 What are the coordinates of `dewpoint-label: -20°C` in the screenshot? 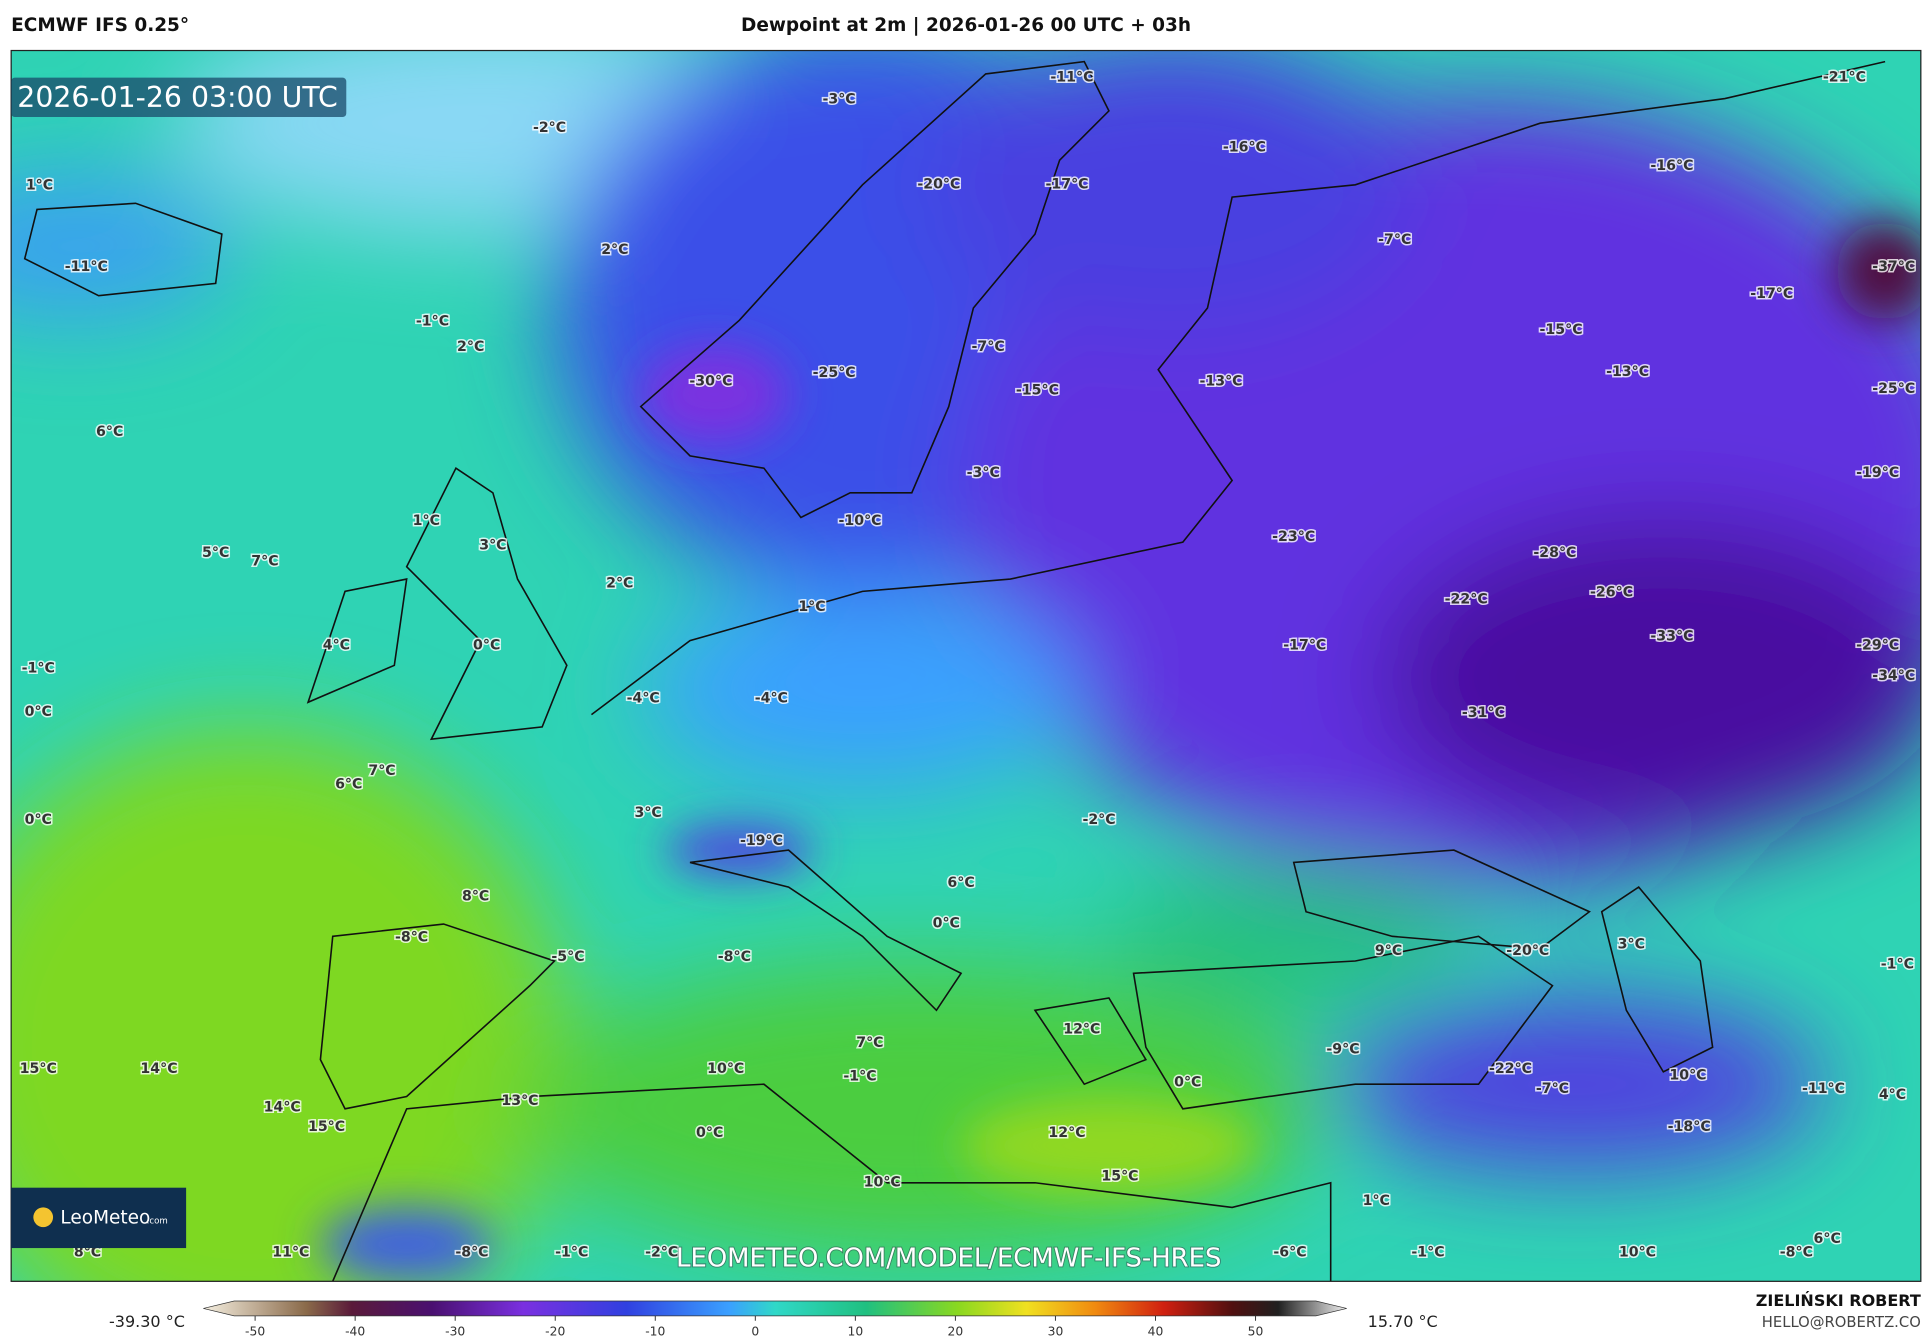 It's located at (1527, 951).